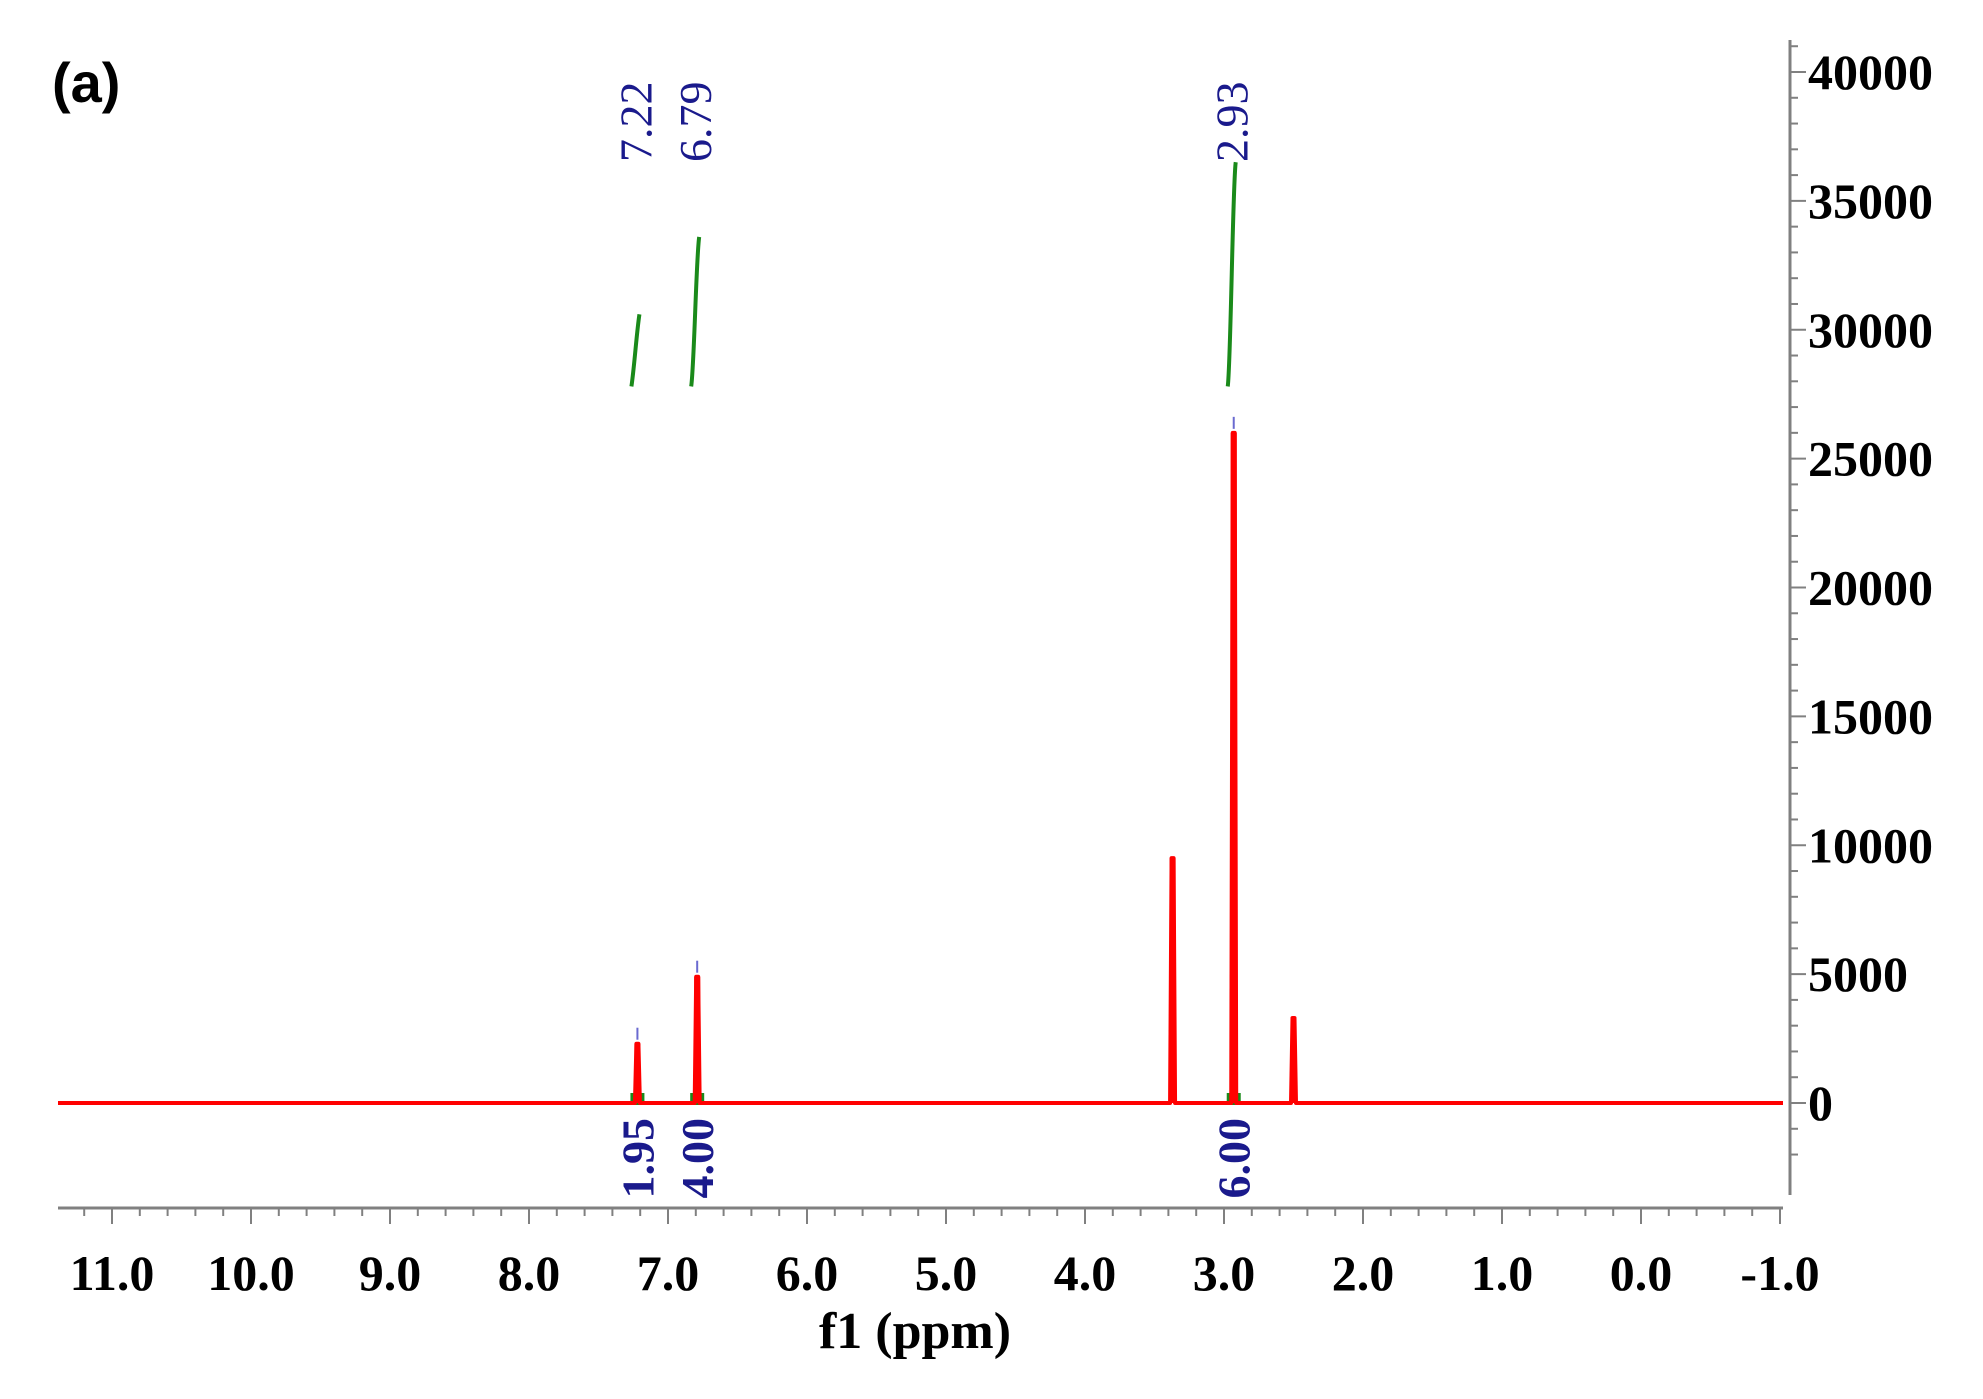 This screenshot has width=1983, height=1399. I want to click on y-tick-label: 15000, so click(1870, 716).